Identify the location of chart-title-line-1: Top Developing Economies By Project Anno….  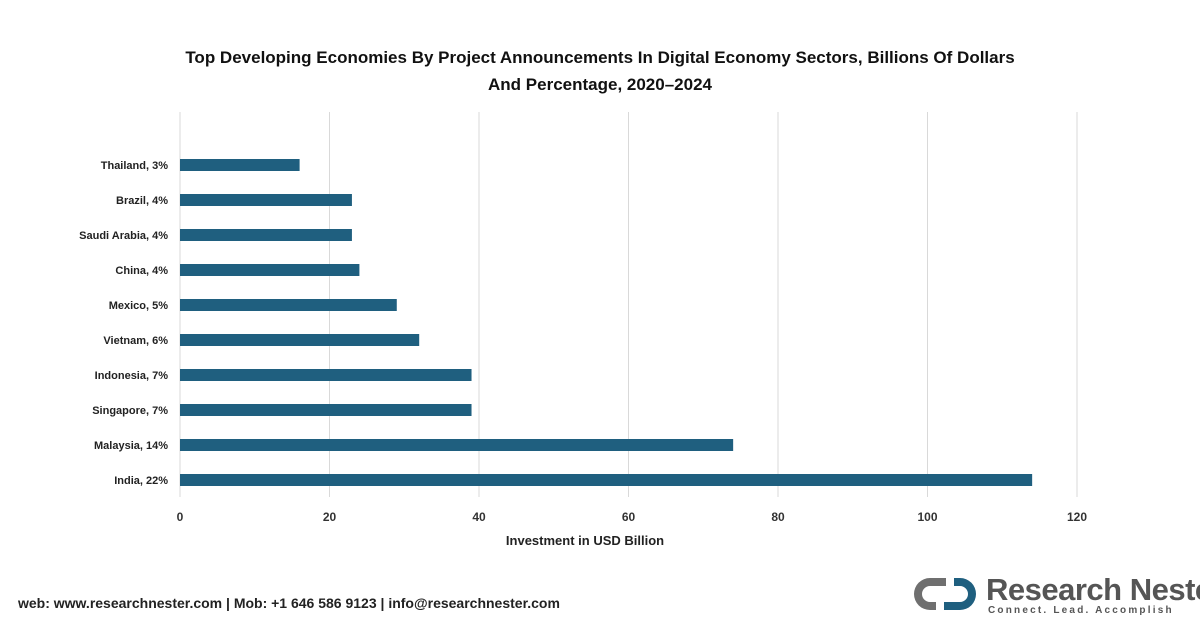
(600, 57).